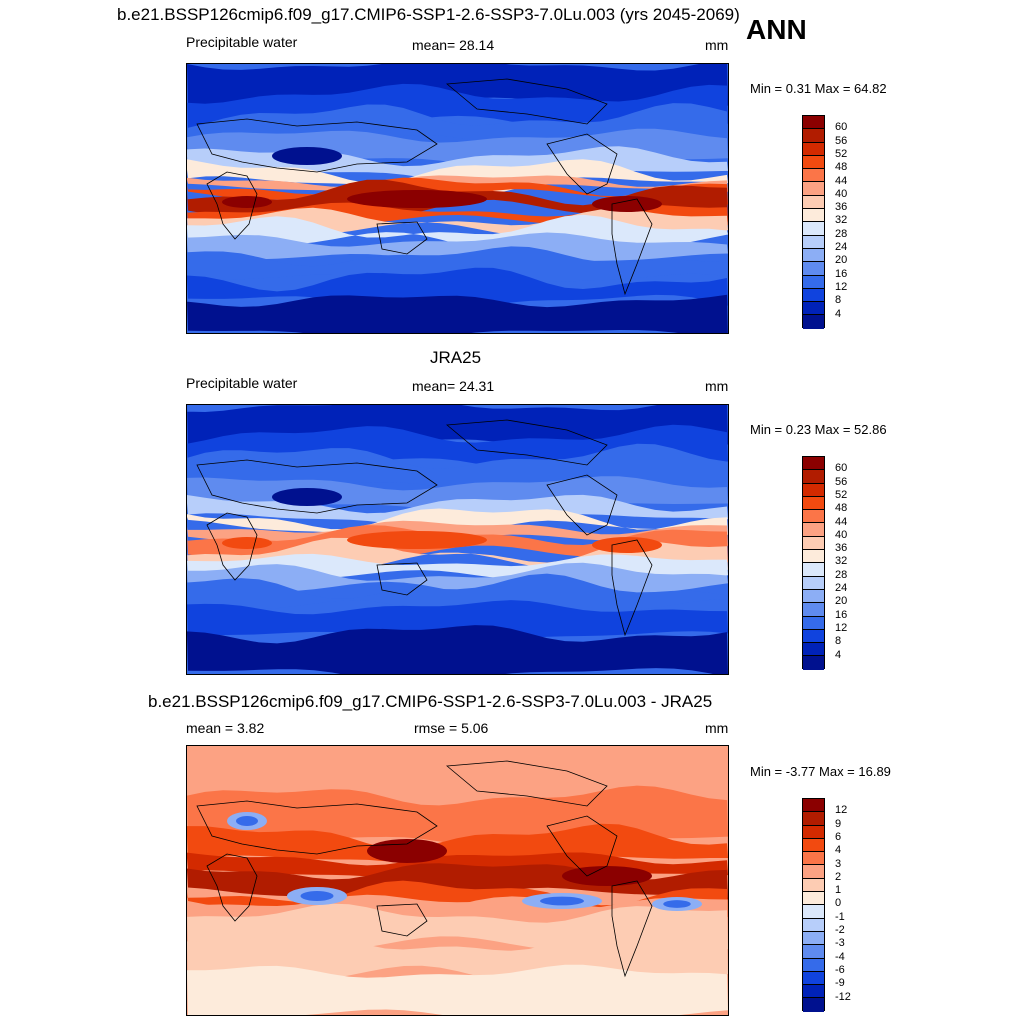 This screenshot has height=1024, width=1024. I want to click on colorbar-tick-label: -9, so click(840, 983).